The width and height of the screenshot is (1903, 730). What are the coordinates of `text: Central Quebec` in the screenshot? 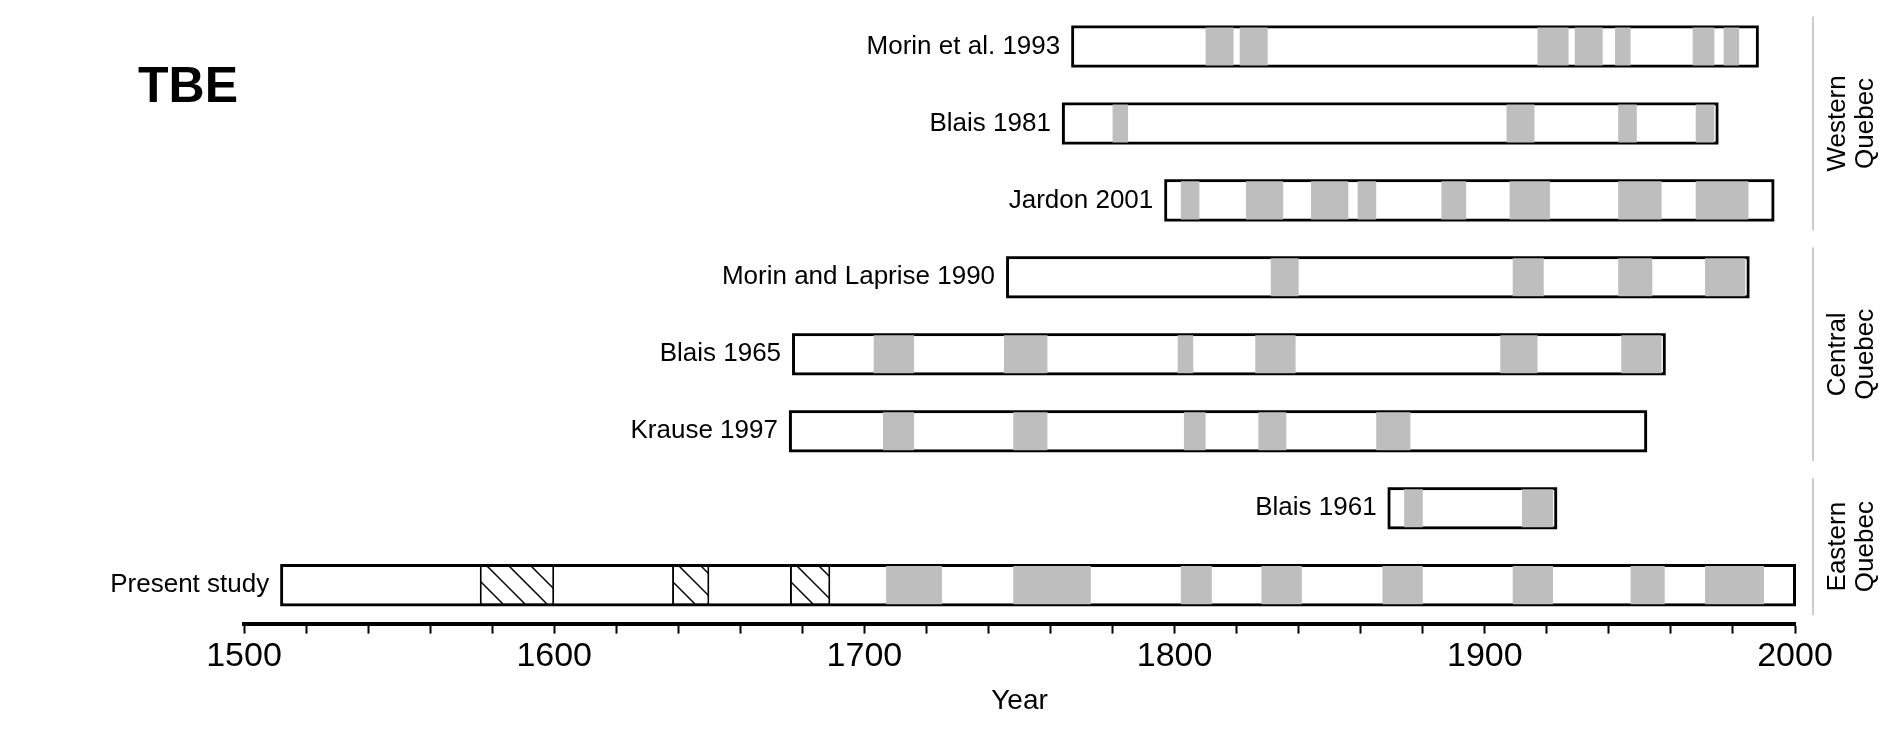 It's located at (1850, 354).